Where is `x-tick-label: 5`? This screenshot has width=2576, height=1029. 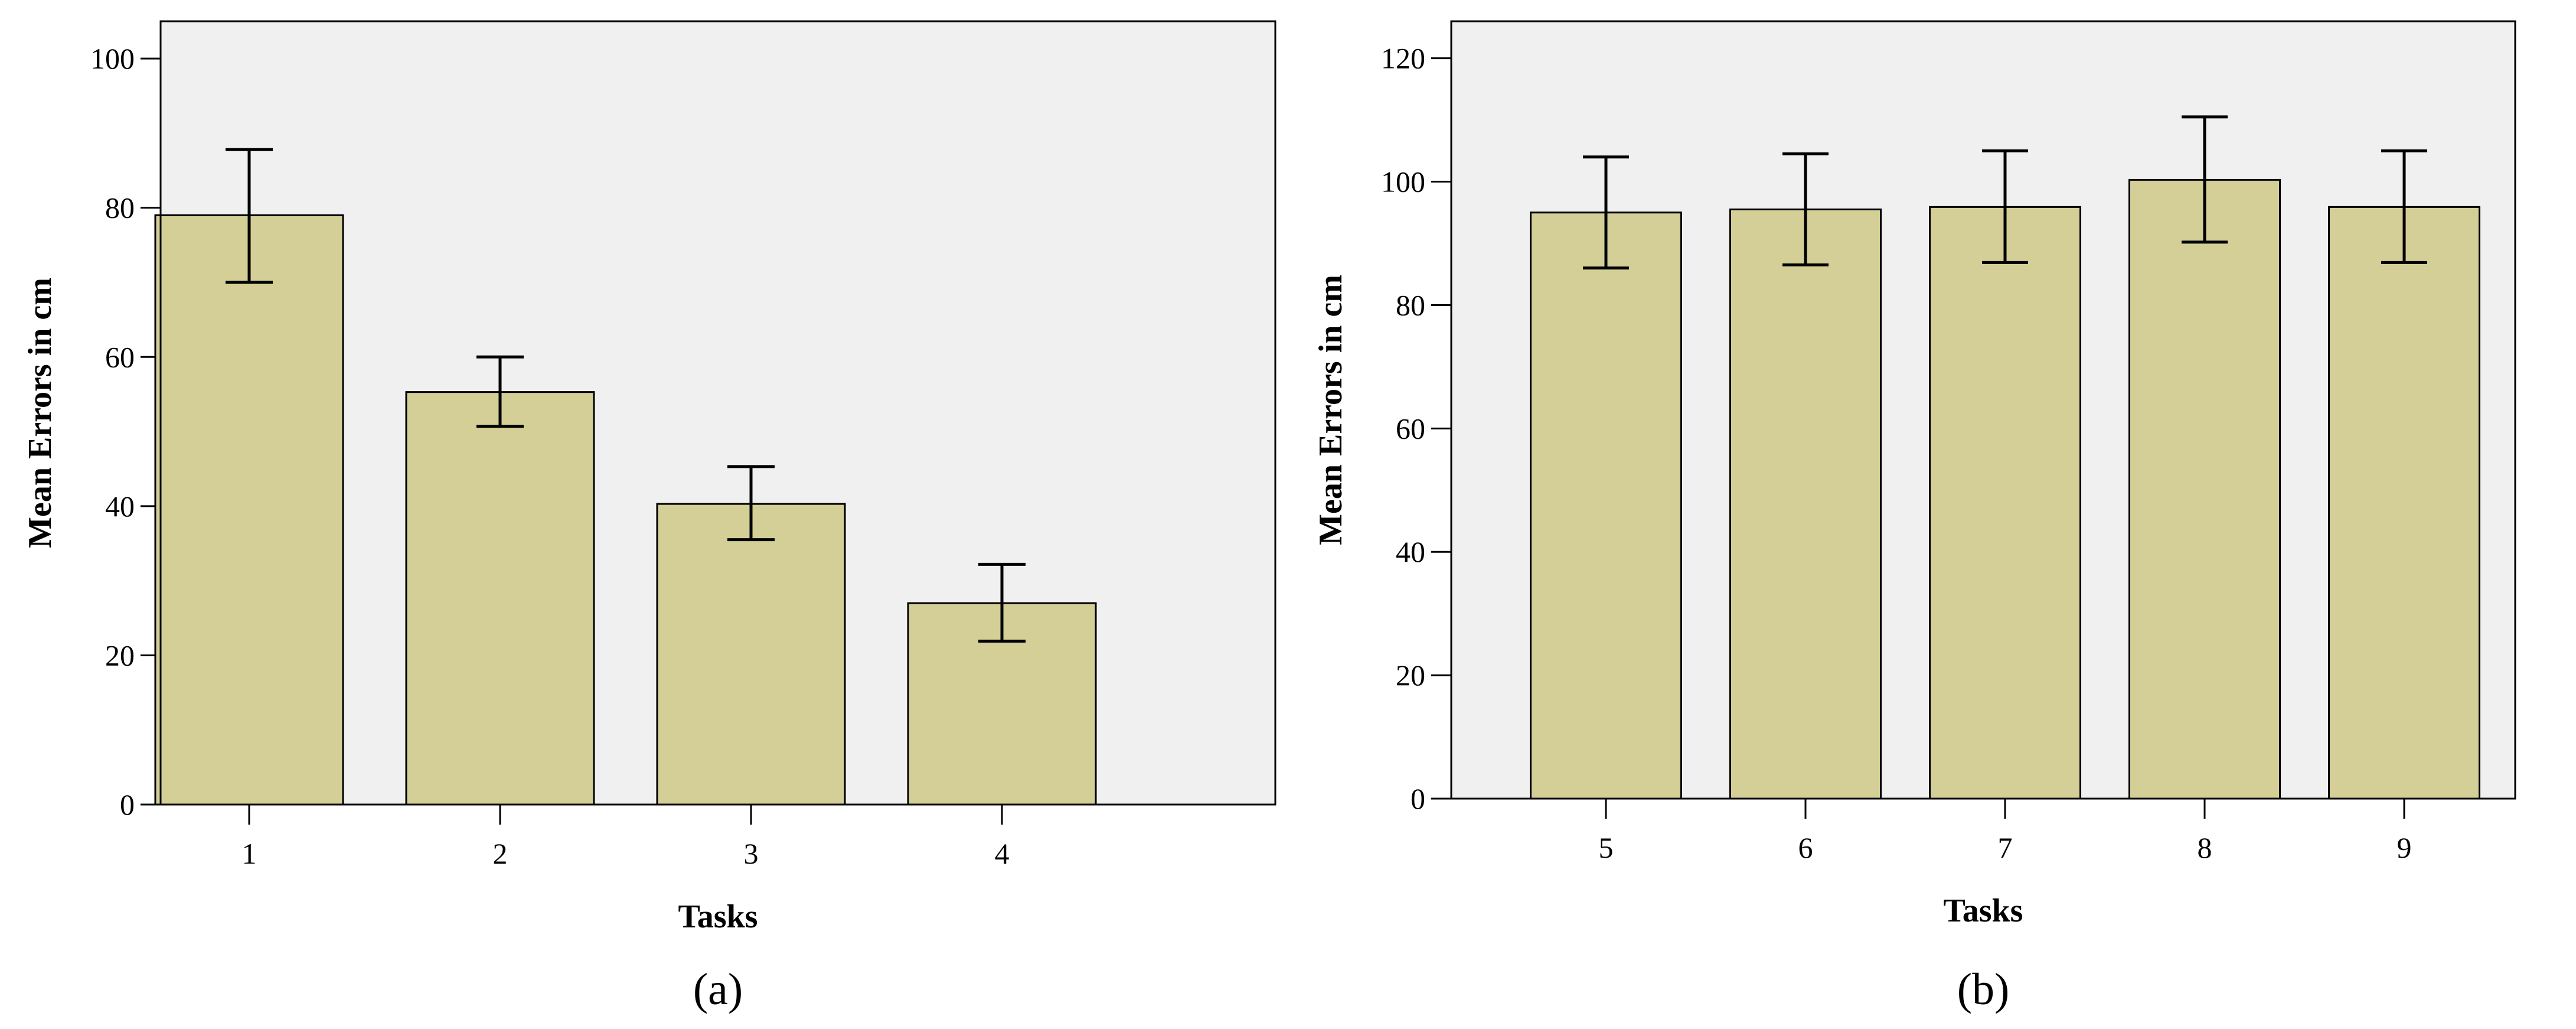
x-tick-label: 5 is located at coordinates (1606, 847).